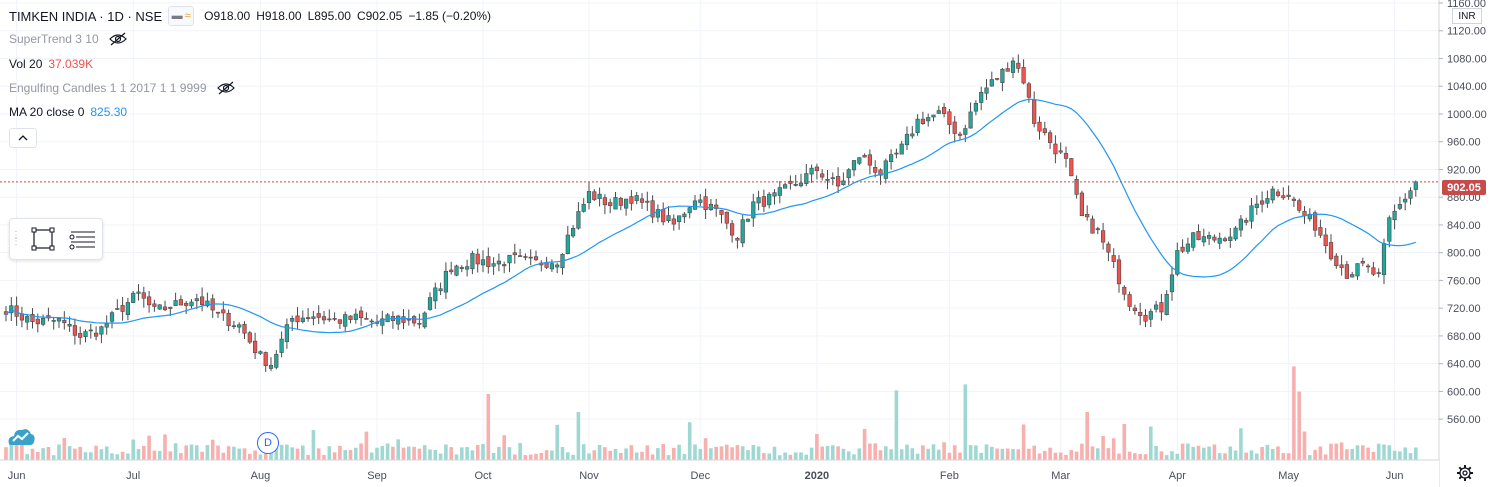 The width and height of the screenshot is (1494, 487). I want to click on indicator-name: Vol 20, so click(26, 64).